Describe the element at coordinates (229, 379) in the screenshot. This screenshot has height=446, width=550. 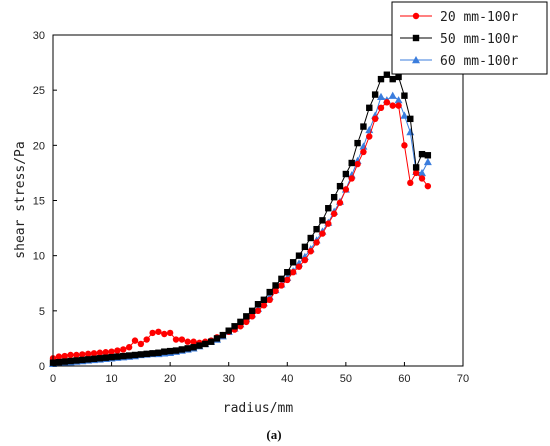
I see `x-tick-label: 30` at that location.